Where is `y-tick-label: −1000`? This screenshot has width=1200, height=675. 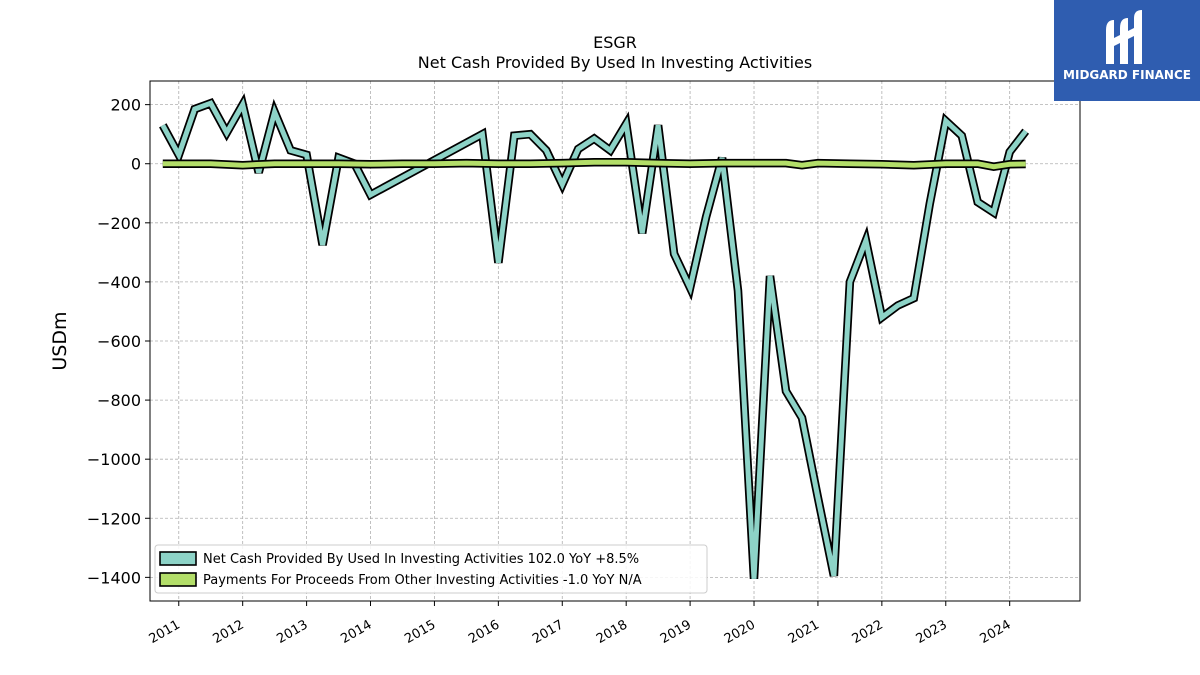
y-tick-label: −1000 is located at coordinates (114, 459).